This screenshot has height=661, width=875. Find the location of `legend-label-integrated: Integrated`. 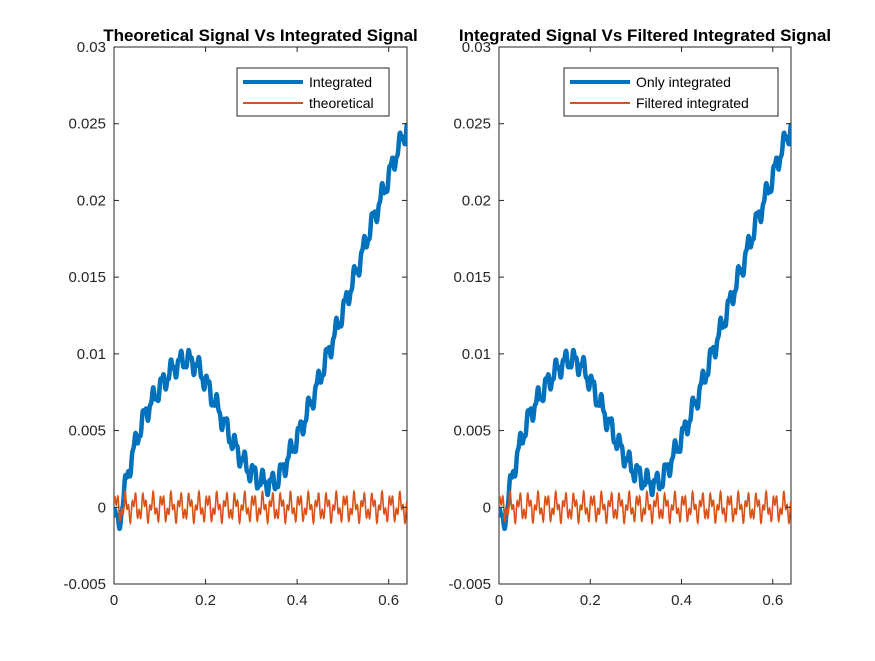

legend-label-integrated: Integrated is located at coordinates (340, 82).